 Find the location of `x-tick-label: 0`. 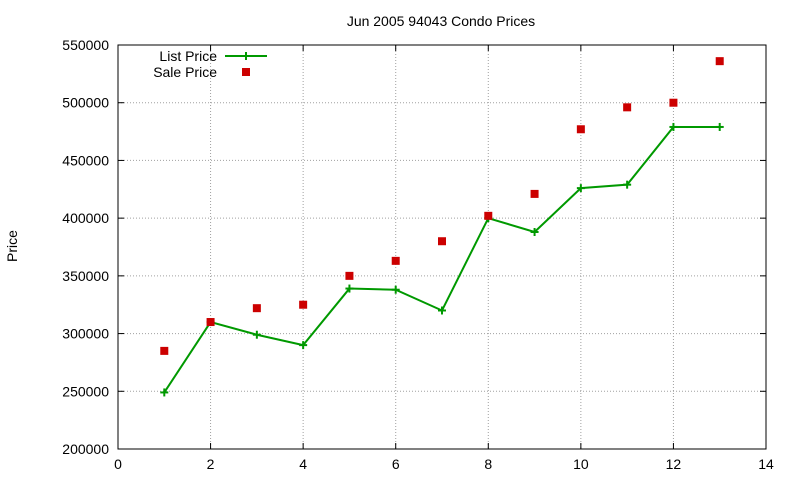

x-tick-label: 0 is located at coordinates (118, 464).